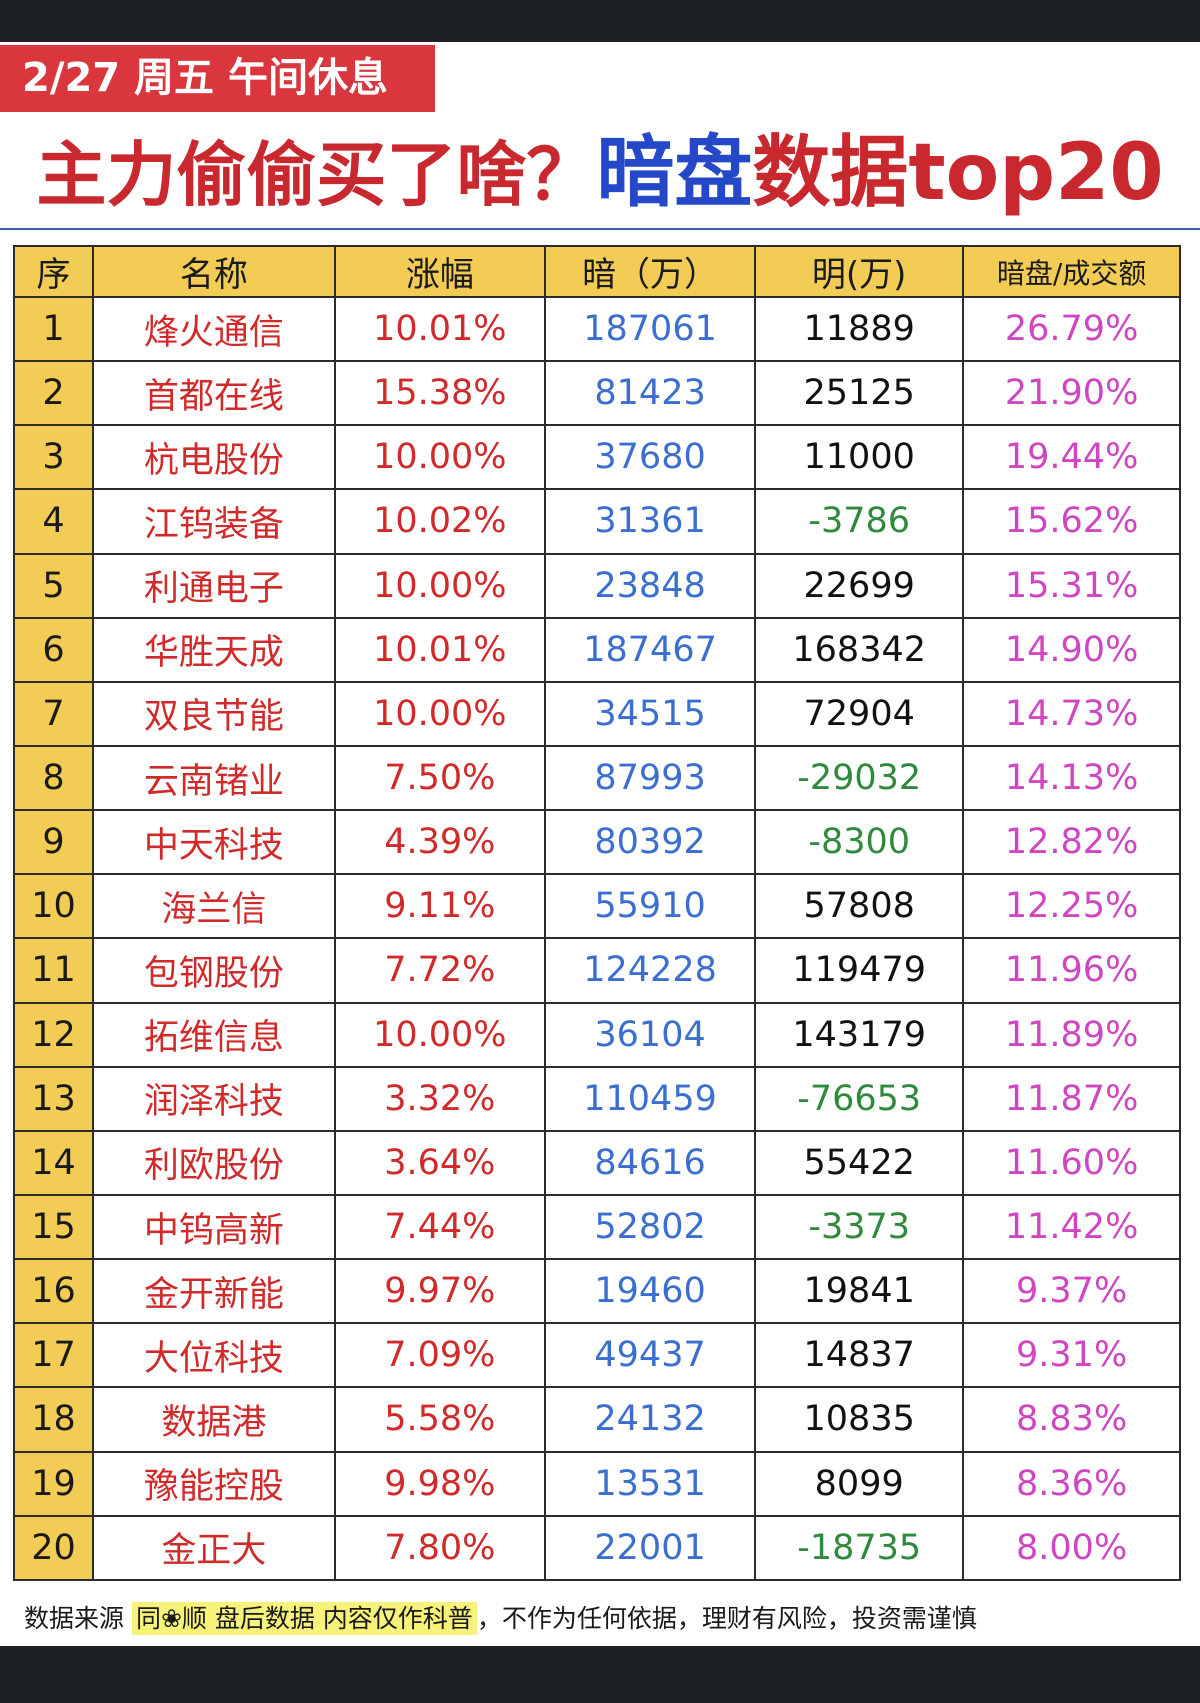 This screenshot has width=1200, height=1703. I want to click on table-row: 18 数据港 5.58% 24132 10835 8.83%, so click(596, 1419).